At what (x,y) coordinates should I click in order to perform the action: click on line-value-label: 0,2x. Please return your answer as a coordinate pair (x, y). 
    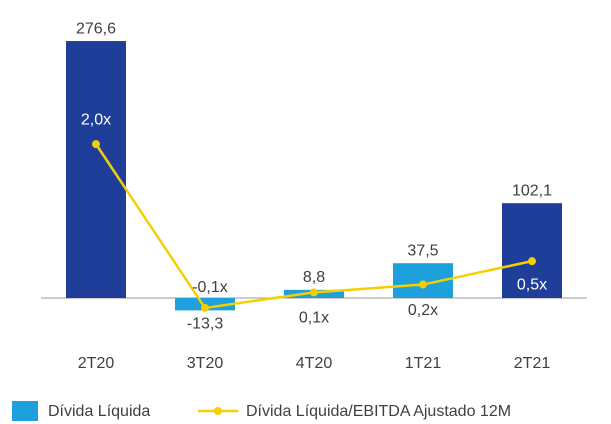
    Looking at the image, I should click on (423, 310).